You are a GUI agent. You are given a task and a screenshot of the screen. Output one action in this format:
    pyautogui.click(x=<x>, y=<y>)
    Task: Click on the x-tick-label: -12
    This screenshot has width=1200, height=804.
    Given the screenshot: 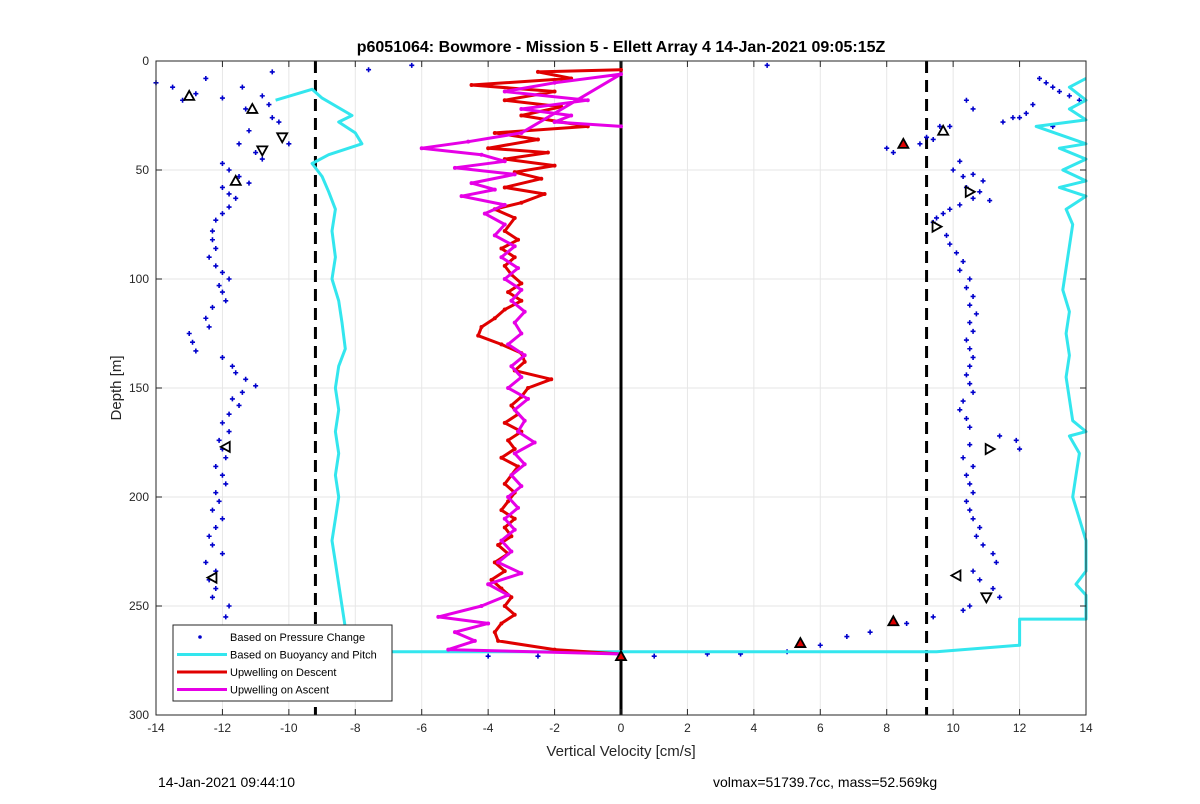 What is the action you would take?
    pyautogui.click(x=223, y=728)
    